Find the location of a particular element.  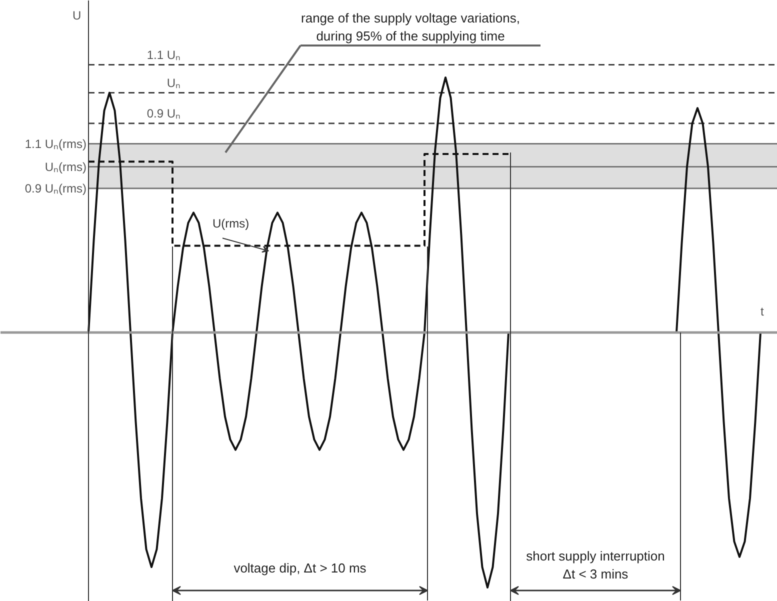

x-axis-title: t is located at coordinates (762, 311).